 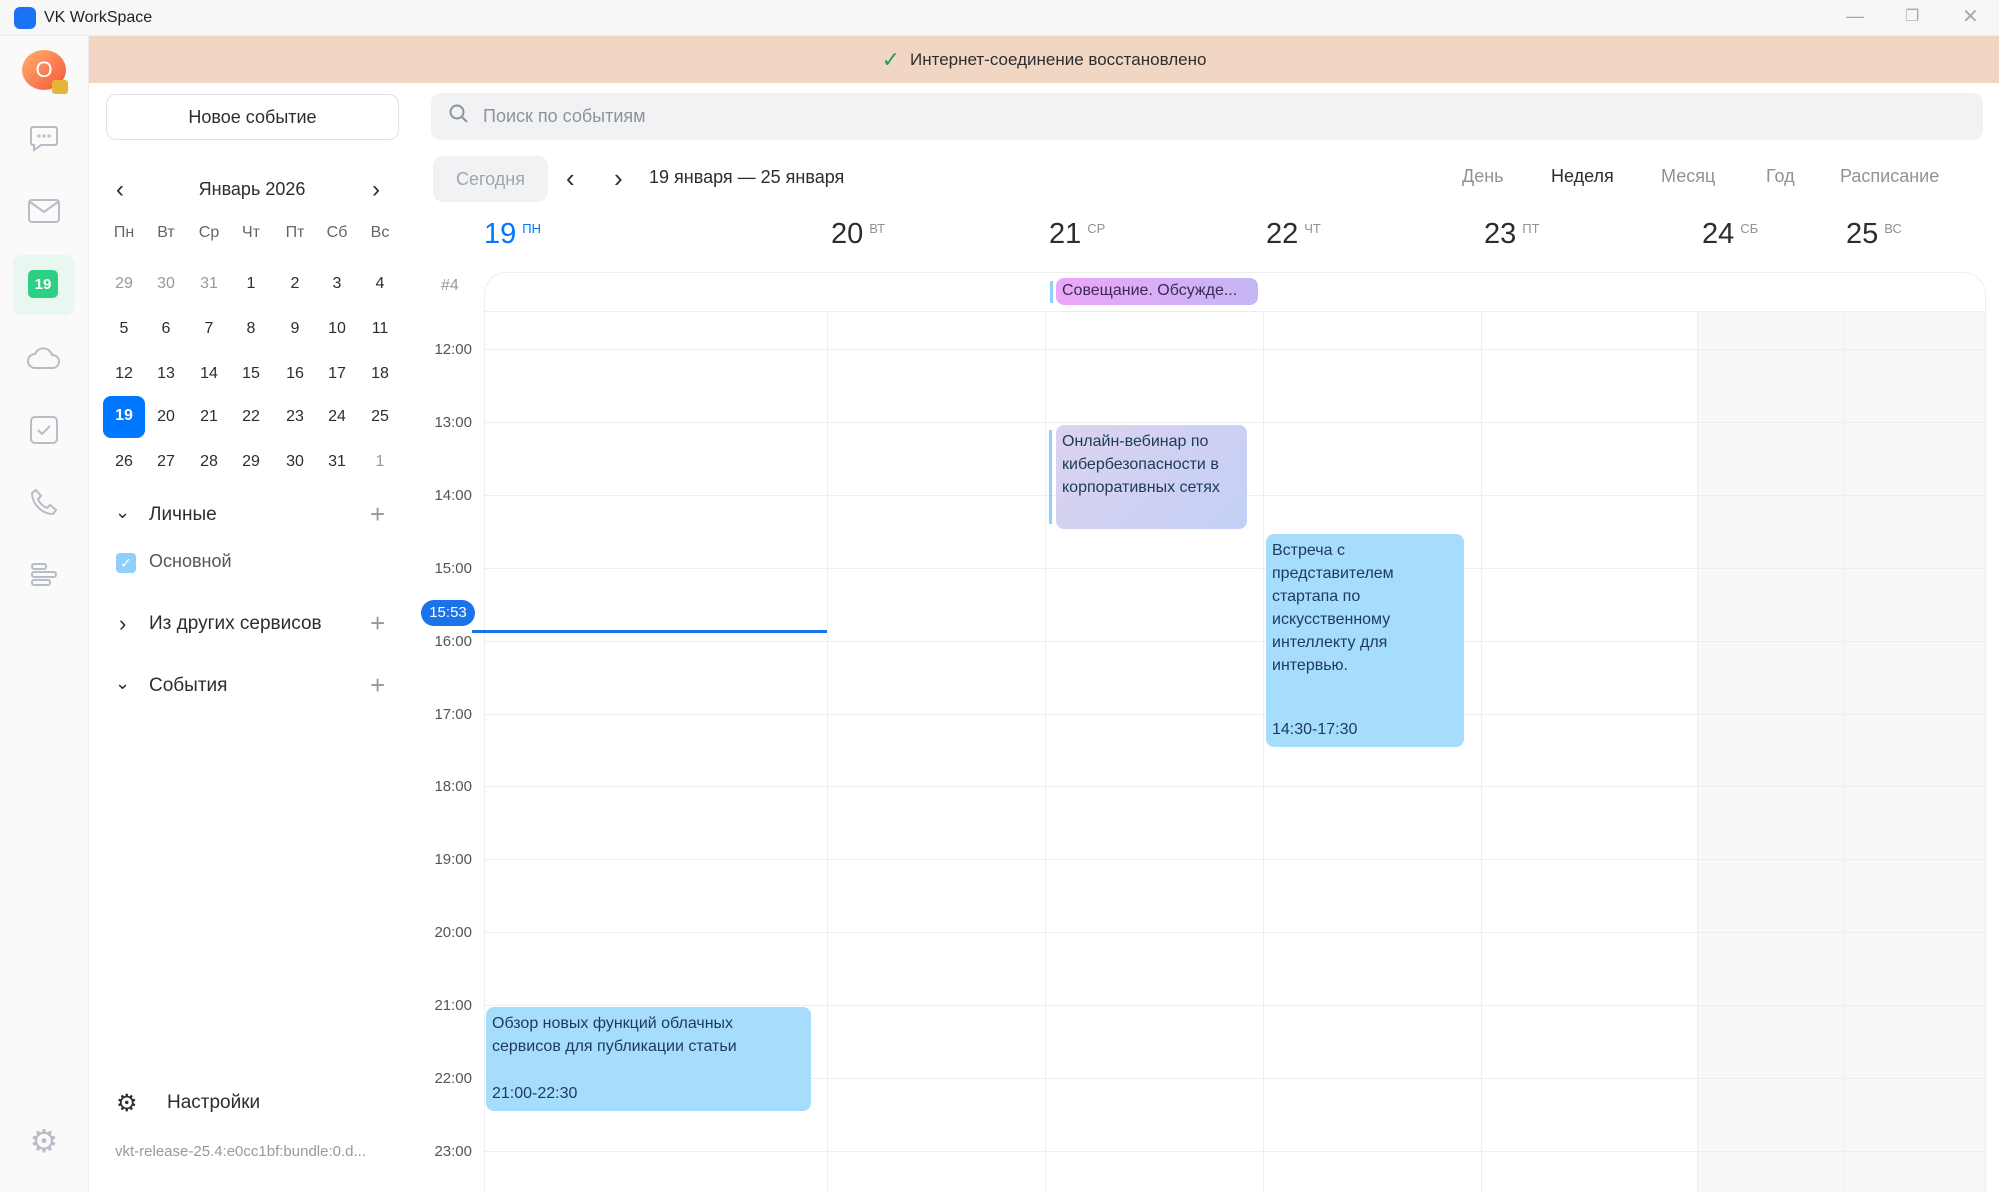 What do you see at coordinates (188, 685) in the screenshot?
I see `section-events: События` at bounding box center [188, 685].